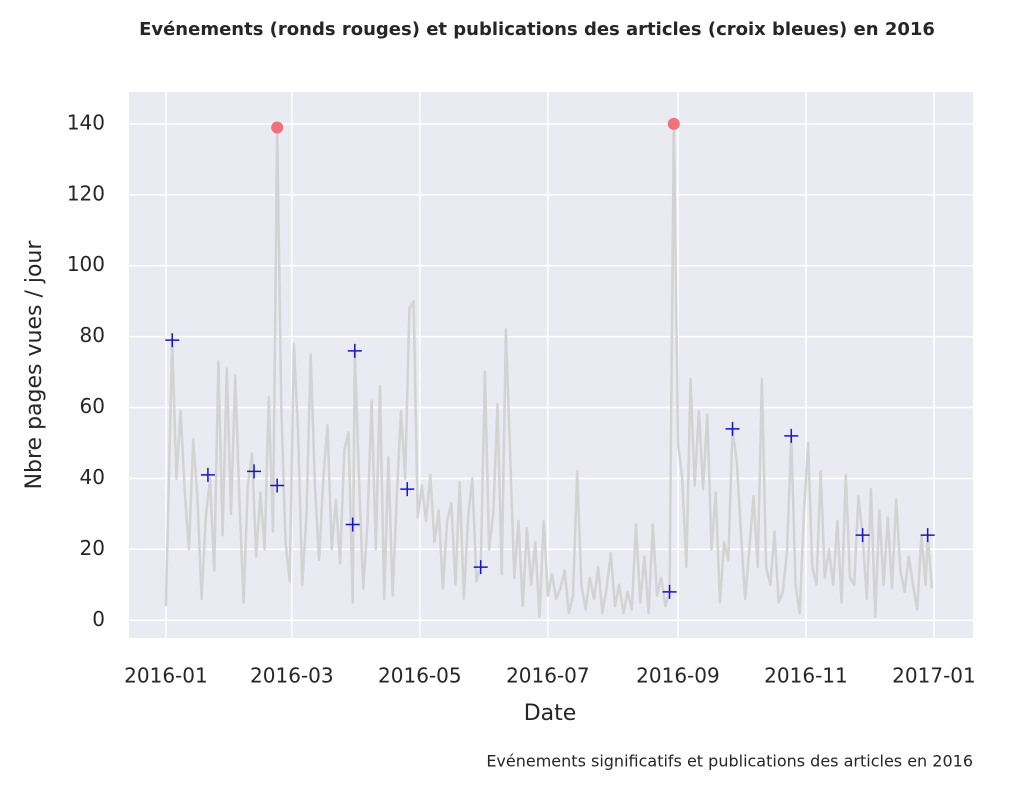 Image resolution: width=1024 pixels, height=792 pixels. What do you see at coordinates (934, 676) in the screenshot?
I see `x-tick-label: 2017-01` at bounding box center [934, 676].